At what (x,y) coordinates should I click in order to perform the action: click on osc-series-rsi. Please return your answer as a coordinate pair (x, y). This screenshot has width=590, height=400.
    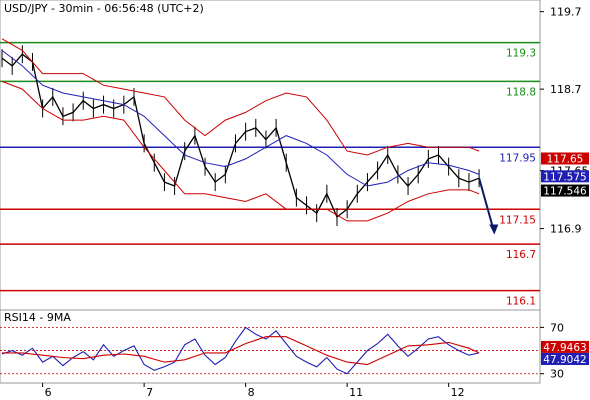
    Looking at the image, I should click on (240, 350).